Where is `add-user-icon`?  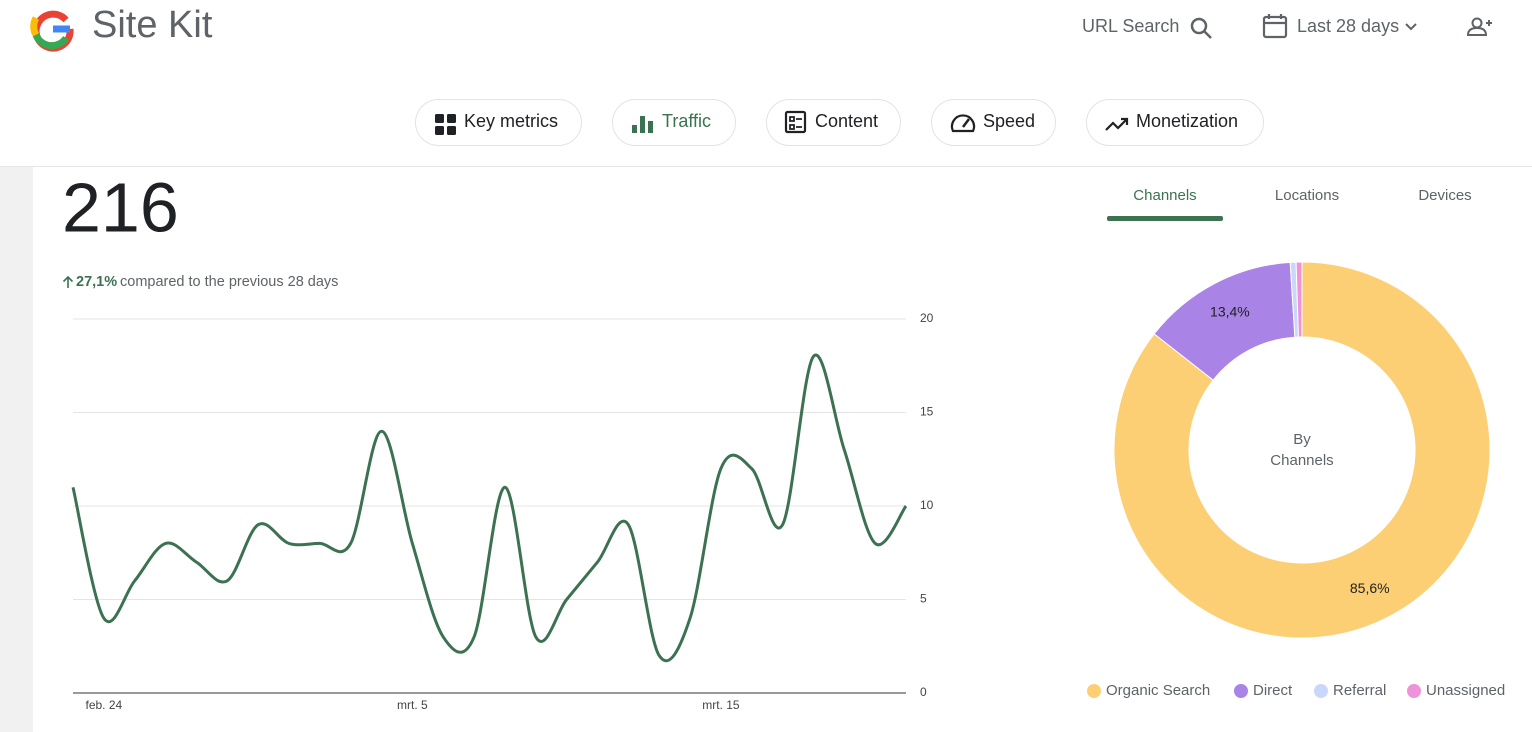 add-user-icon is located at coordinates (1479, 26).